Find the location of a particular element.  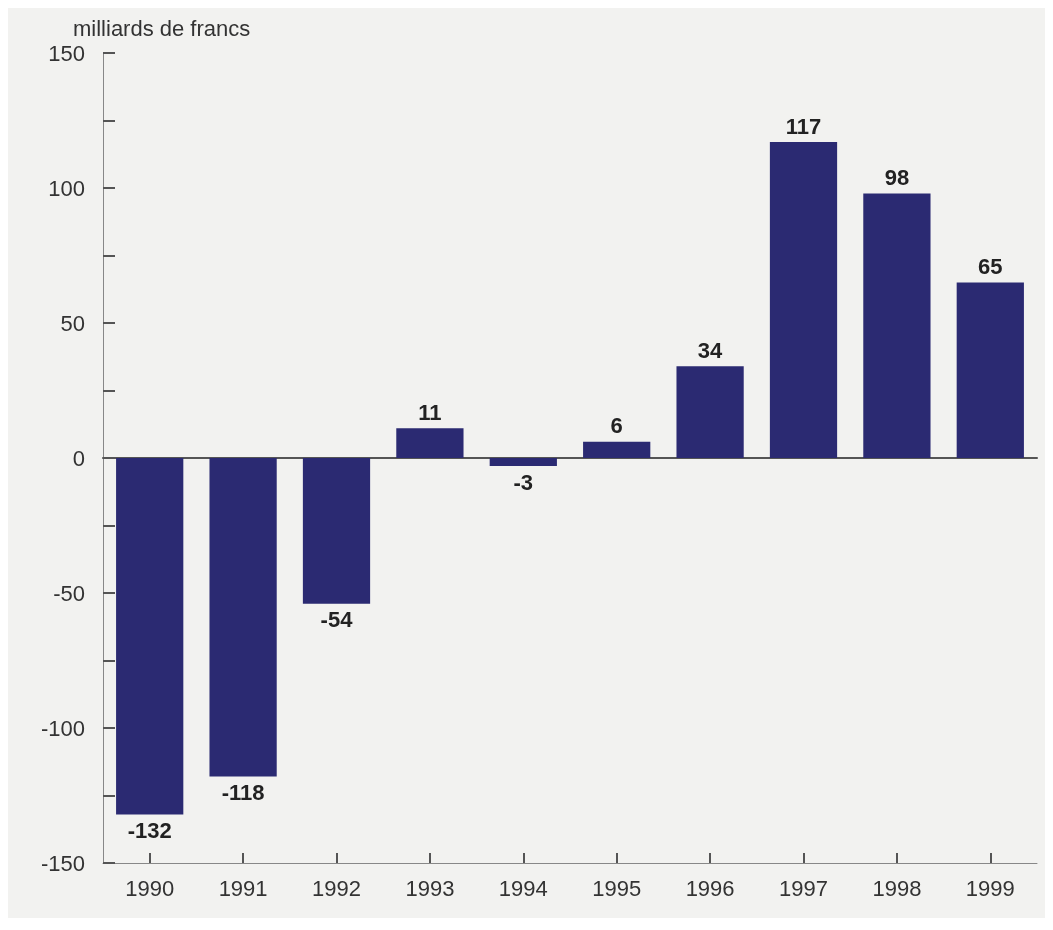

data-label: 98 is located at coordinates (897, 177).